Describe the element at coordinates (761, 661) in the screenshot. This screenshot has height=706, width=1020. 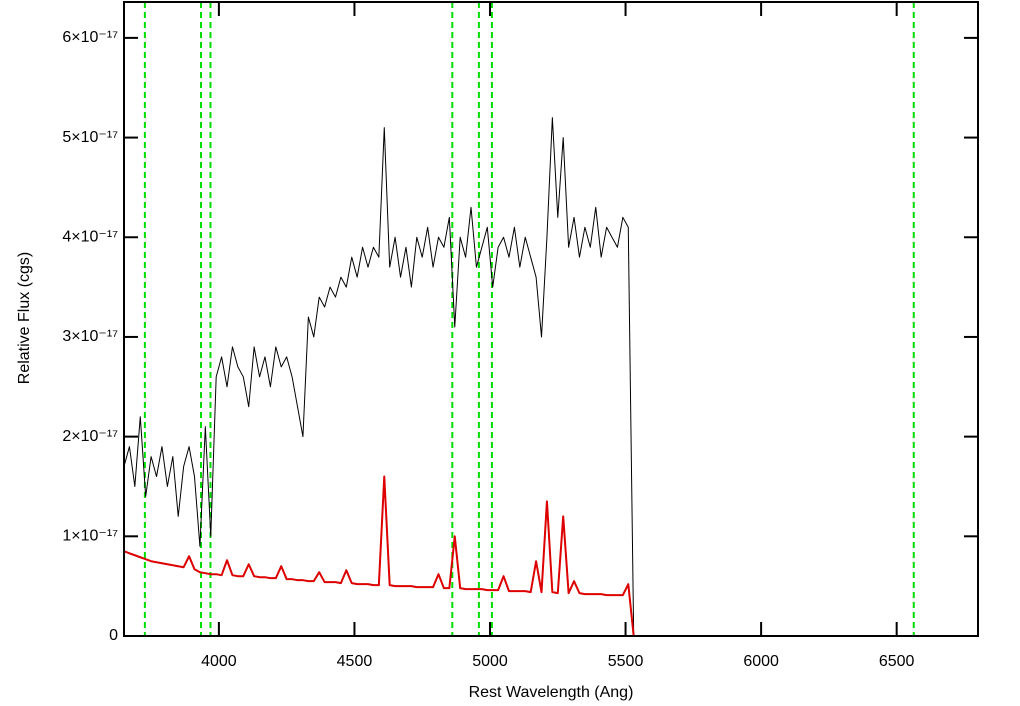
I see `x-tick-label: 6000` at that location.